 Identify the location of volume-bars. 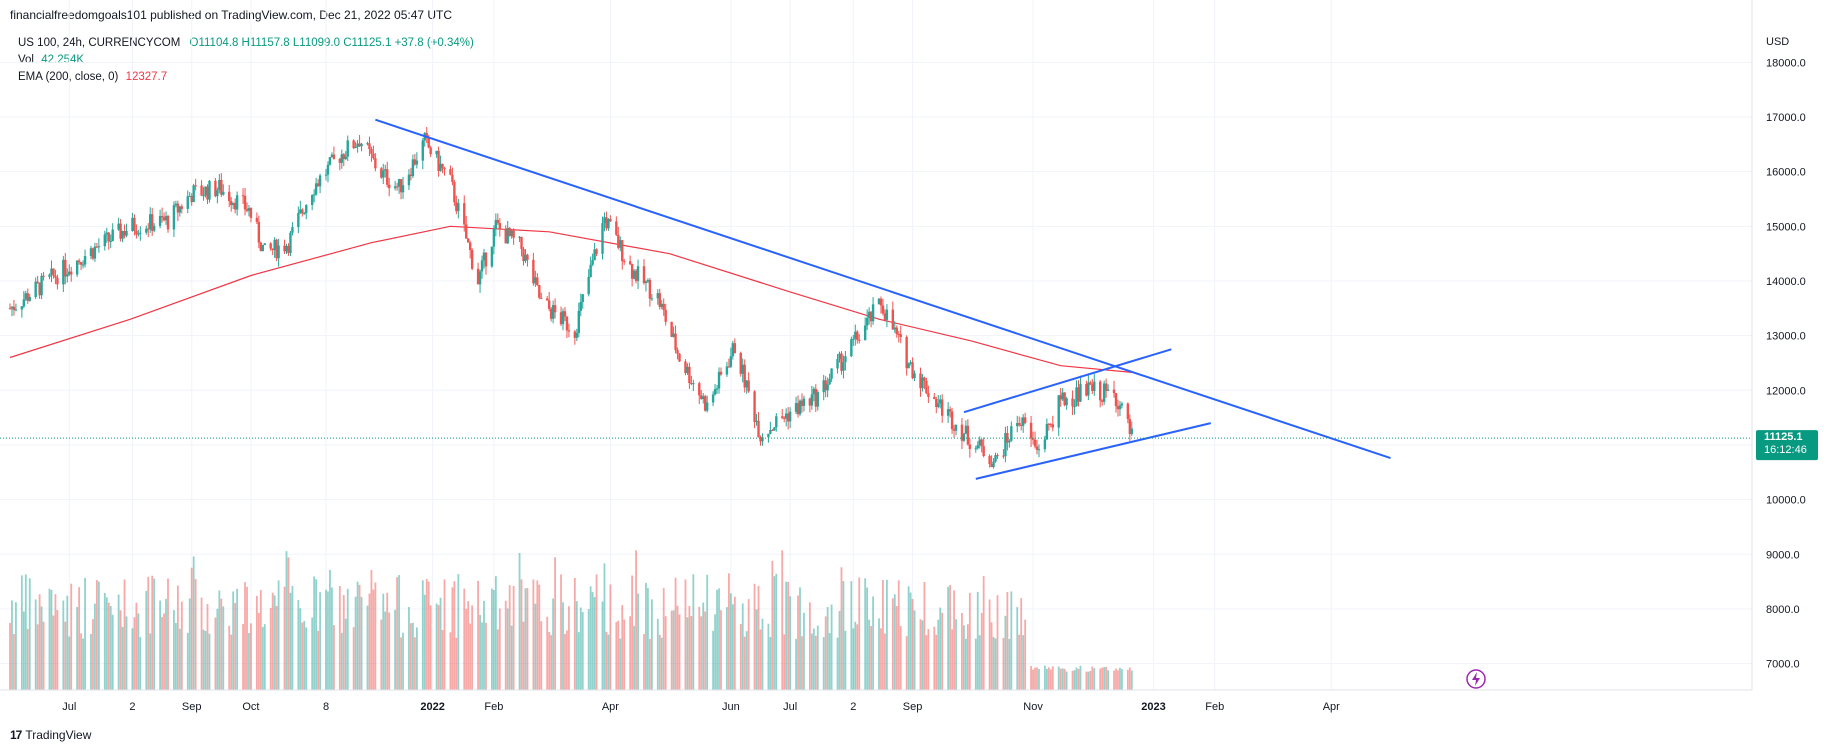
(571, 620).